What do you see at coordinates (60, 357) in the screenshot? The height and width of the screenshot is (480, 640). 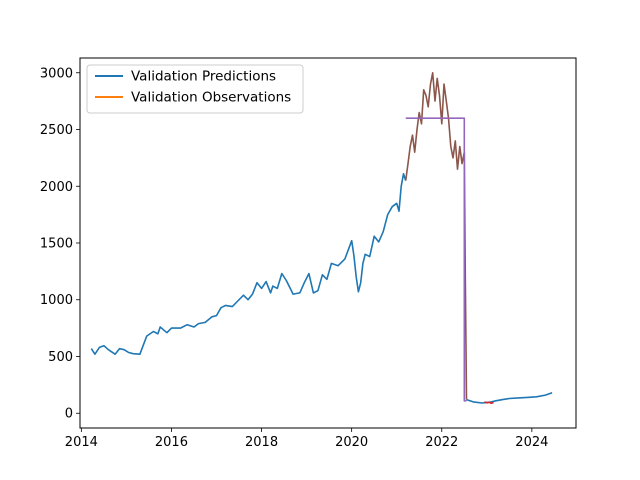 I see `y-tick-label: 500` at bounding box center [60, 357].